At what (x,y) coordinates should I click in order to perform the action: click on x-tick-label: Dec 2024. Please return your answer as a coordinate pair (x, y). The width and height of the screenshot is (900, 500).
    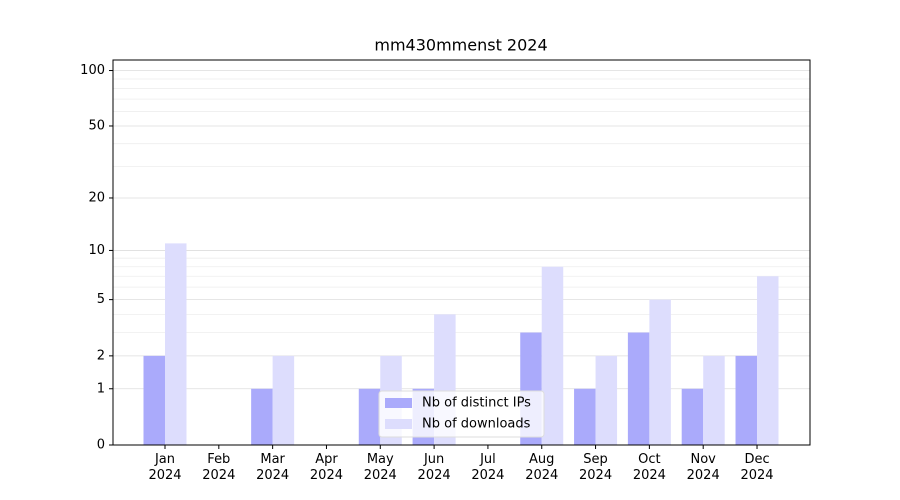
    Looking at the image, I should click on (757, 467).